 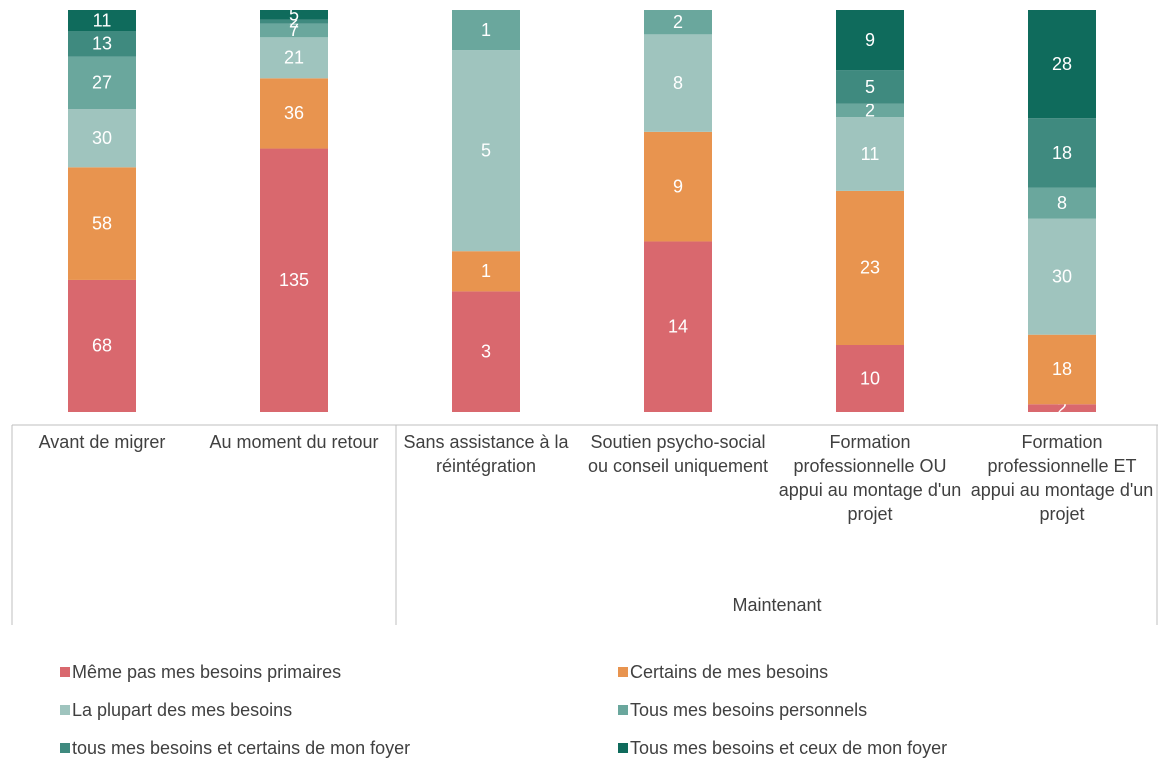 I want to click on legend-label: La plupart des mes besoins, so click(x=182, y=710).